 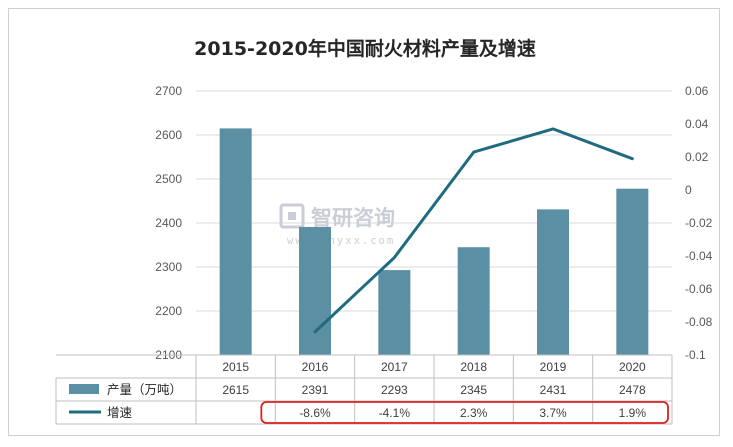 I want to click on data-label: 2.3%, so click(x=474, y=413).